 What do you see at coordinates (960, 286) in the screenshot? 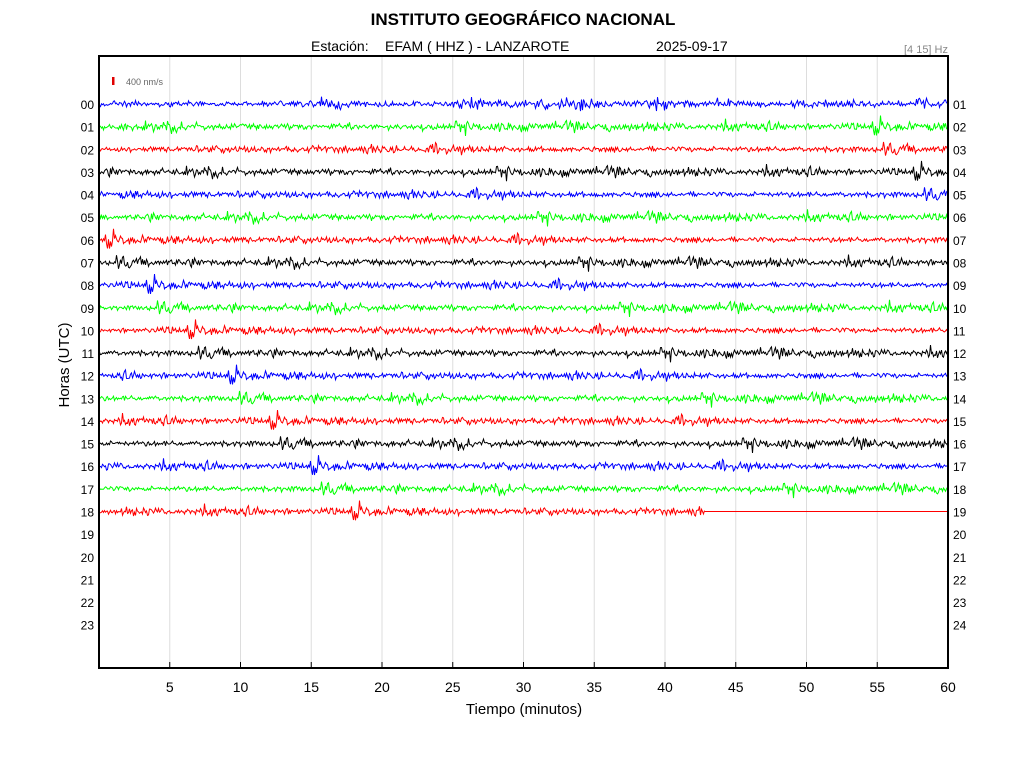
I see `hour-label-right: 09` at bounding box center [960, 286].